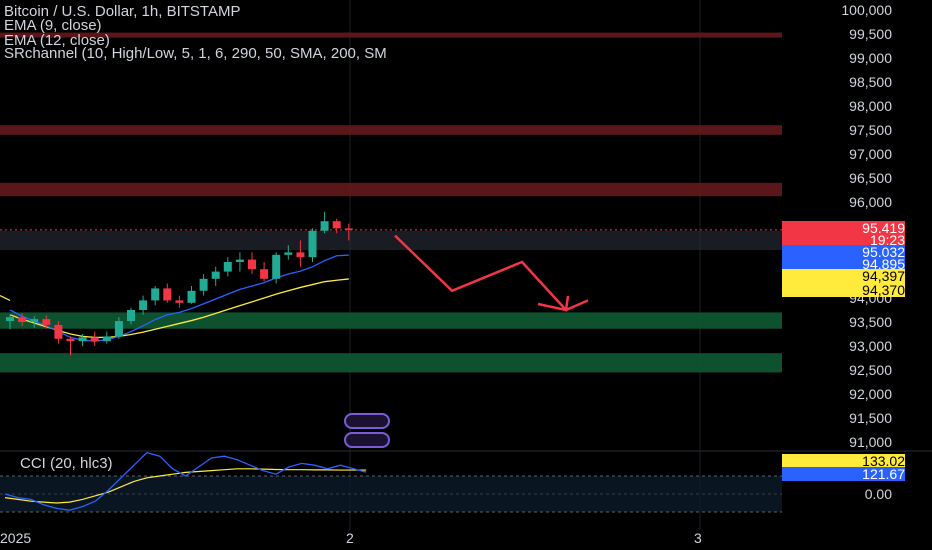 The image size is (932, 550). What do you see at coordinates (843, 252) in the screenshot?
I see `price-tag: 95,032` at bounding box center [843, 252].